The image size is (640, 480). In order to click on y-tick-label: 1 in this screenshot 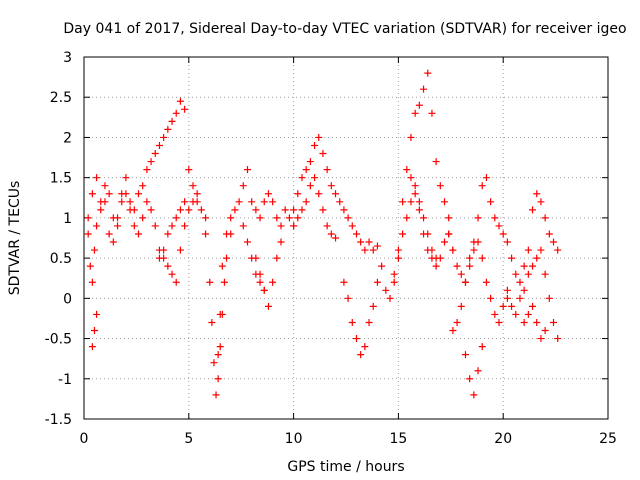, I will do `click(67, 219)`.